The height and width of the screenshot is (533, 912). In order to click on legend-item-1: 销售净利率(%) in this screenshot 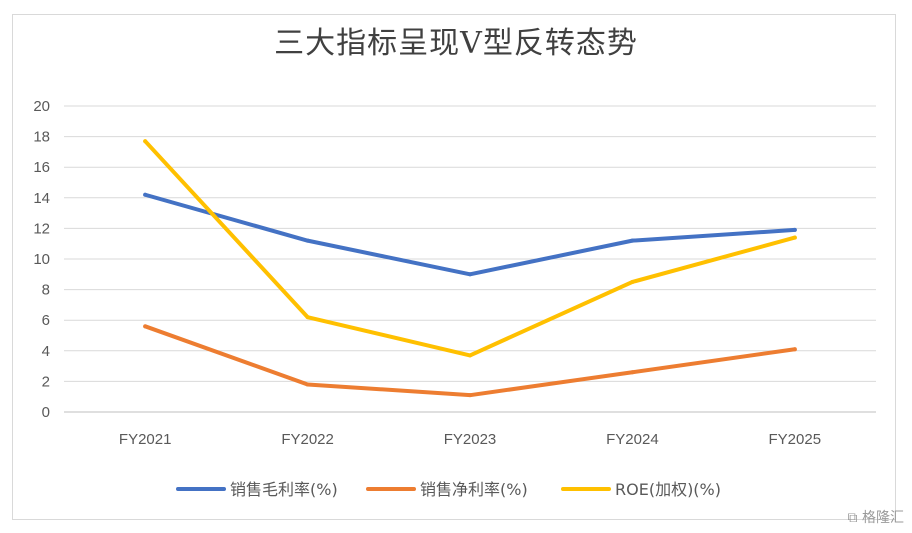, I will do `click(447, 489)`.